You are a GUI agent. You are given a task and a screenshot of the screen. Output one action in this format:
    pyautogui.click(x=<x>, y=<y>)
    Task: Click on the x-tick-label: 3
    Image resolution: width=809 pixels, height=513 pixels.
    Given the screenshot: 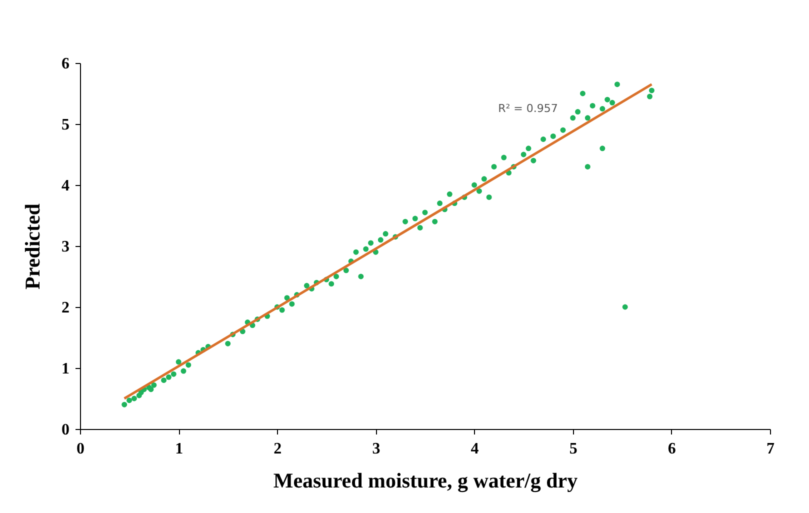 What is the action you would take?
    pyautogui.click(x=376, y=449)
    